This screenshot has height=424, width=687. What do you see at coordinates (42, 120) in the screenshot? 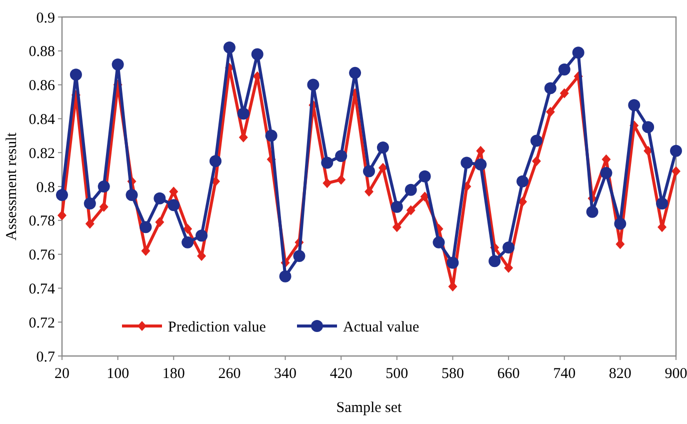
I see `y-tick-label: 0.84` at bounding box center [42, 120].